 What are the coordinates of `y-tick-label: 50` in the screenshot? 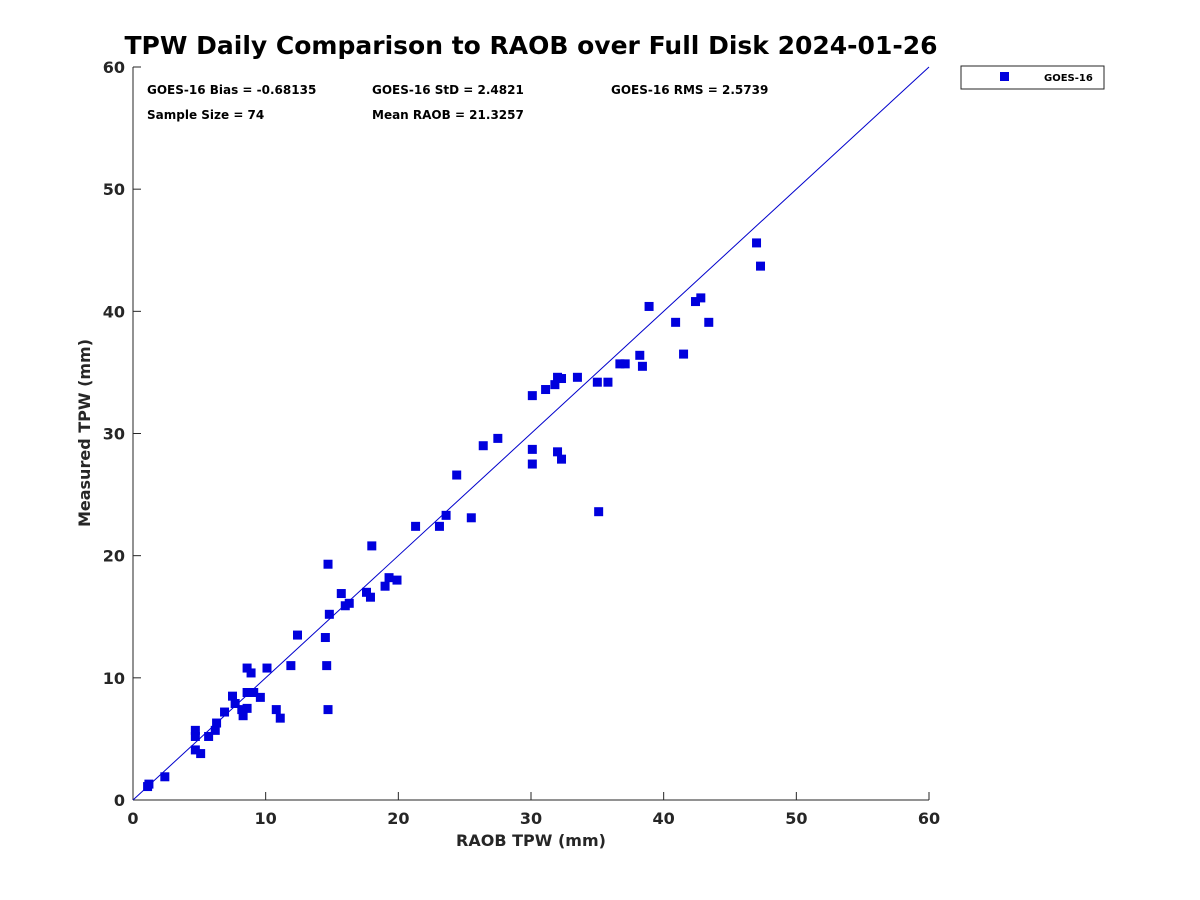 It's located at (114, 189).